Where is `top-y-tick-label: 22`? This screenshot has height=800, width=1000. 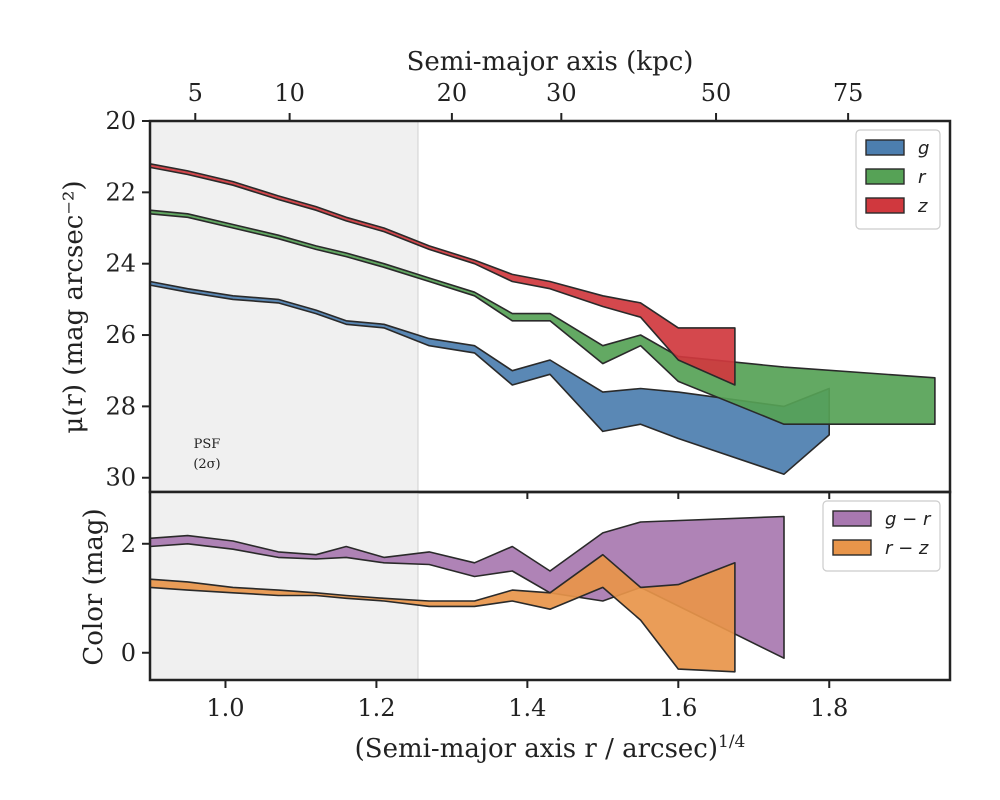 top-y-tick-label: 22 is located at coordinates (120, 192).